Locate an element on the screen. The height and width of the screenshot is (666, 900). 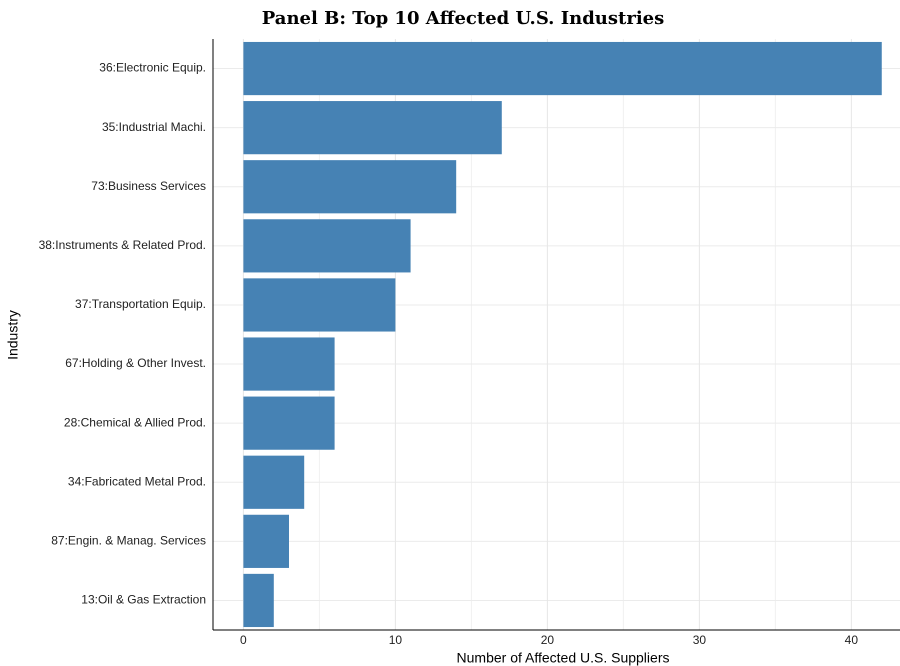
x-axis-title: Number of Affected U.S. Suppliers is located at coordinates (563, 658).